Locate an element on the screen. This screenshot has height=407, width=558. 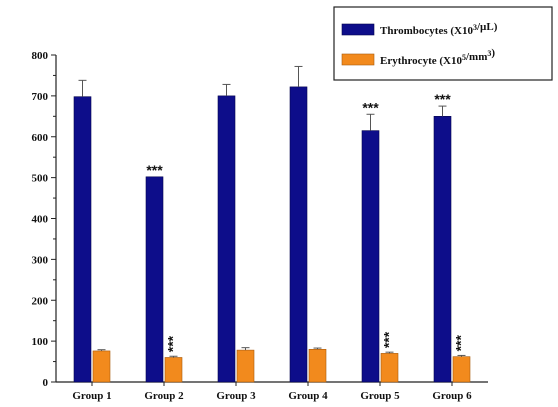
y-tick-label: 300 is located at coordinates (40, 260).